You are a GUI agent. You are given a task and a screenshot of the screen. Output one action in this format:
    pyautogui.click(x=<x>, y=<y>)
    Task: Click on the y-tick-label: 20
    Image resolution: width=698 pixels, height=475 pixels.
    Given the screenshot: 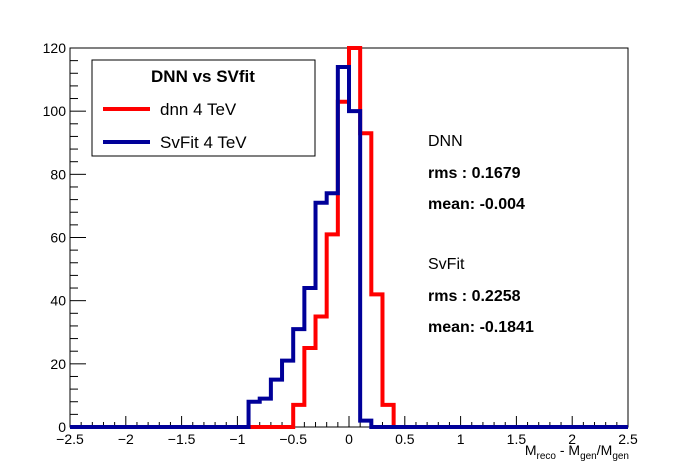 What is the action you would take?
    pyautogui.click(x=58, y=364)
    